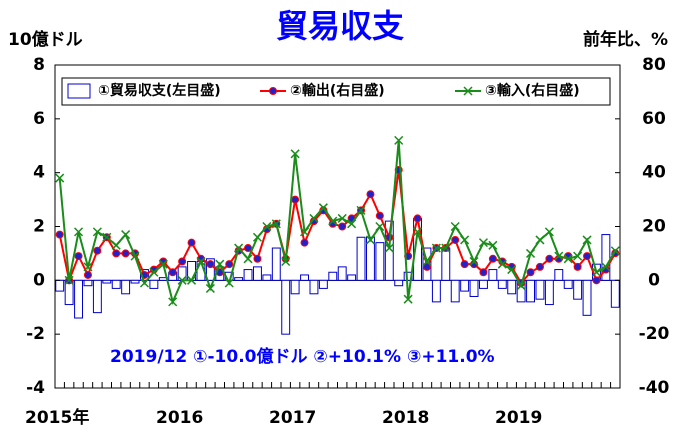 The height and width of the screenshot is (432, 673). What do you see at coordinates (35, 334) in the screenshot?
I see `y-tick-label: -2` at bounding box center [35, 334].